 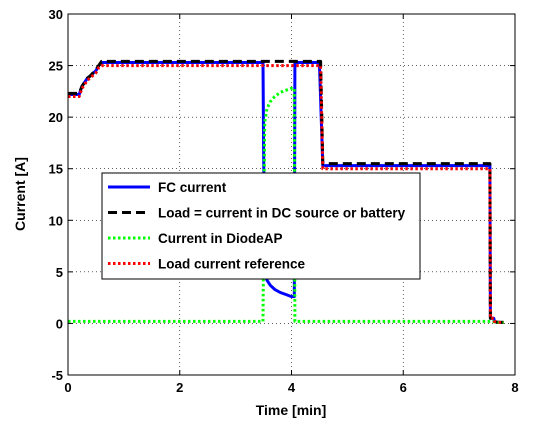 I want to click on x-tick-label: 2, so click(x=179, y=387).